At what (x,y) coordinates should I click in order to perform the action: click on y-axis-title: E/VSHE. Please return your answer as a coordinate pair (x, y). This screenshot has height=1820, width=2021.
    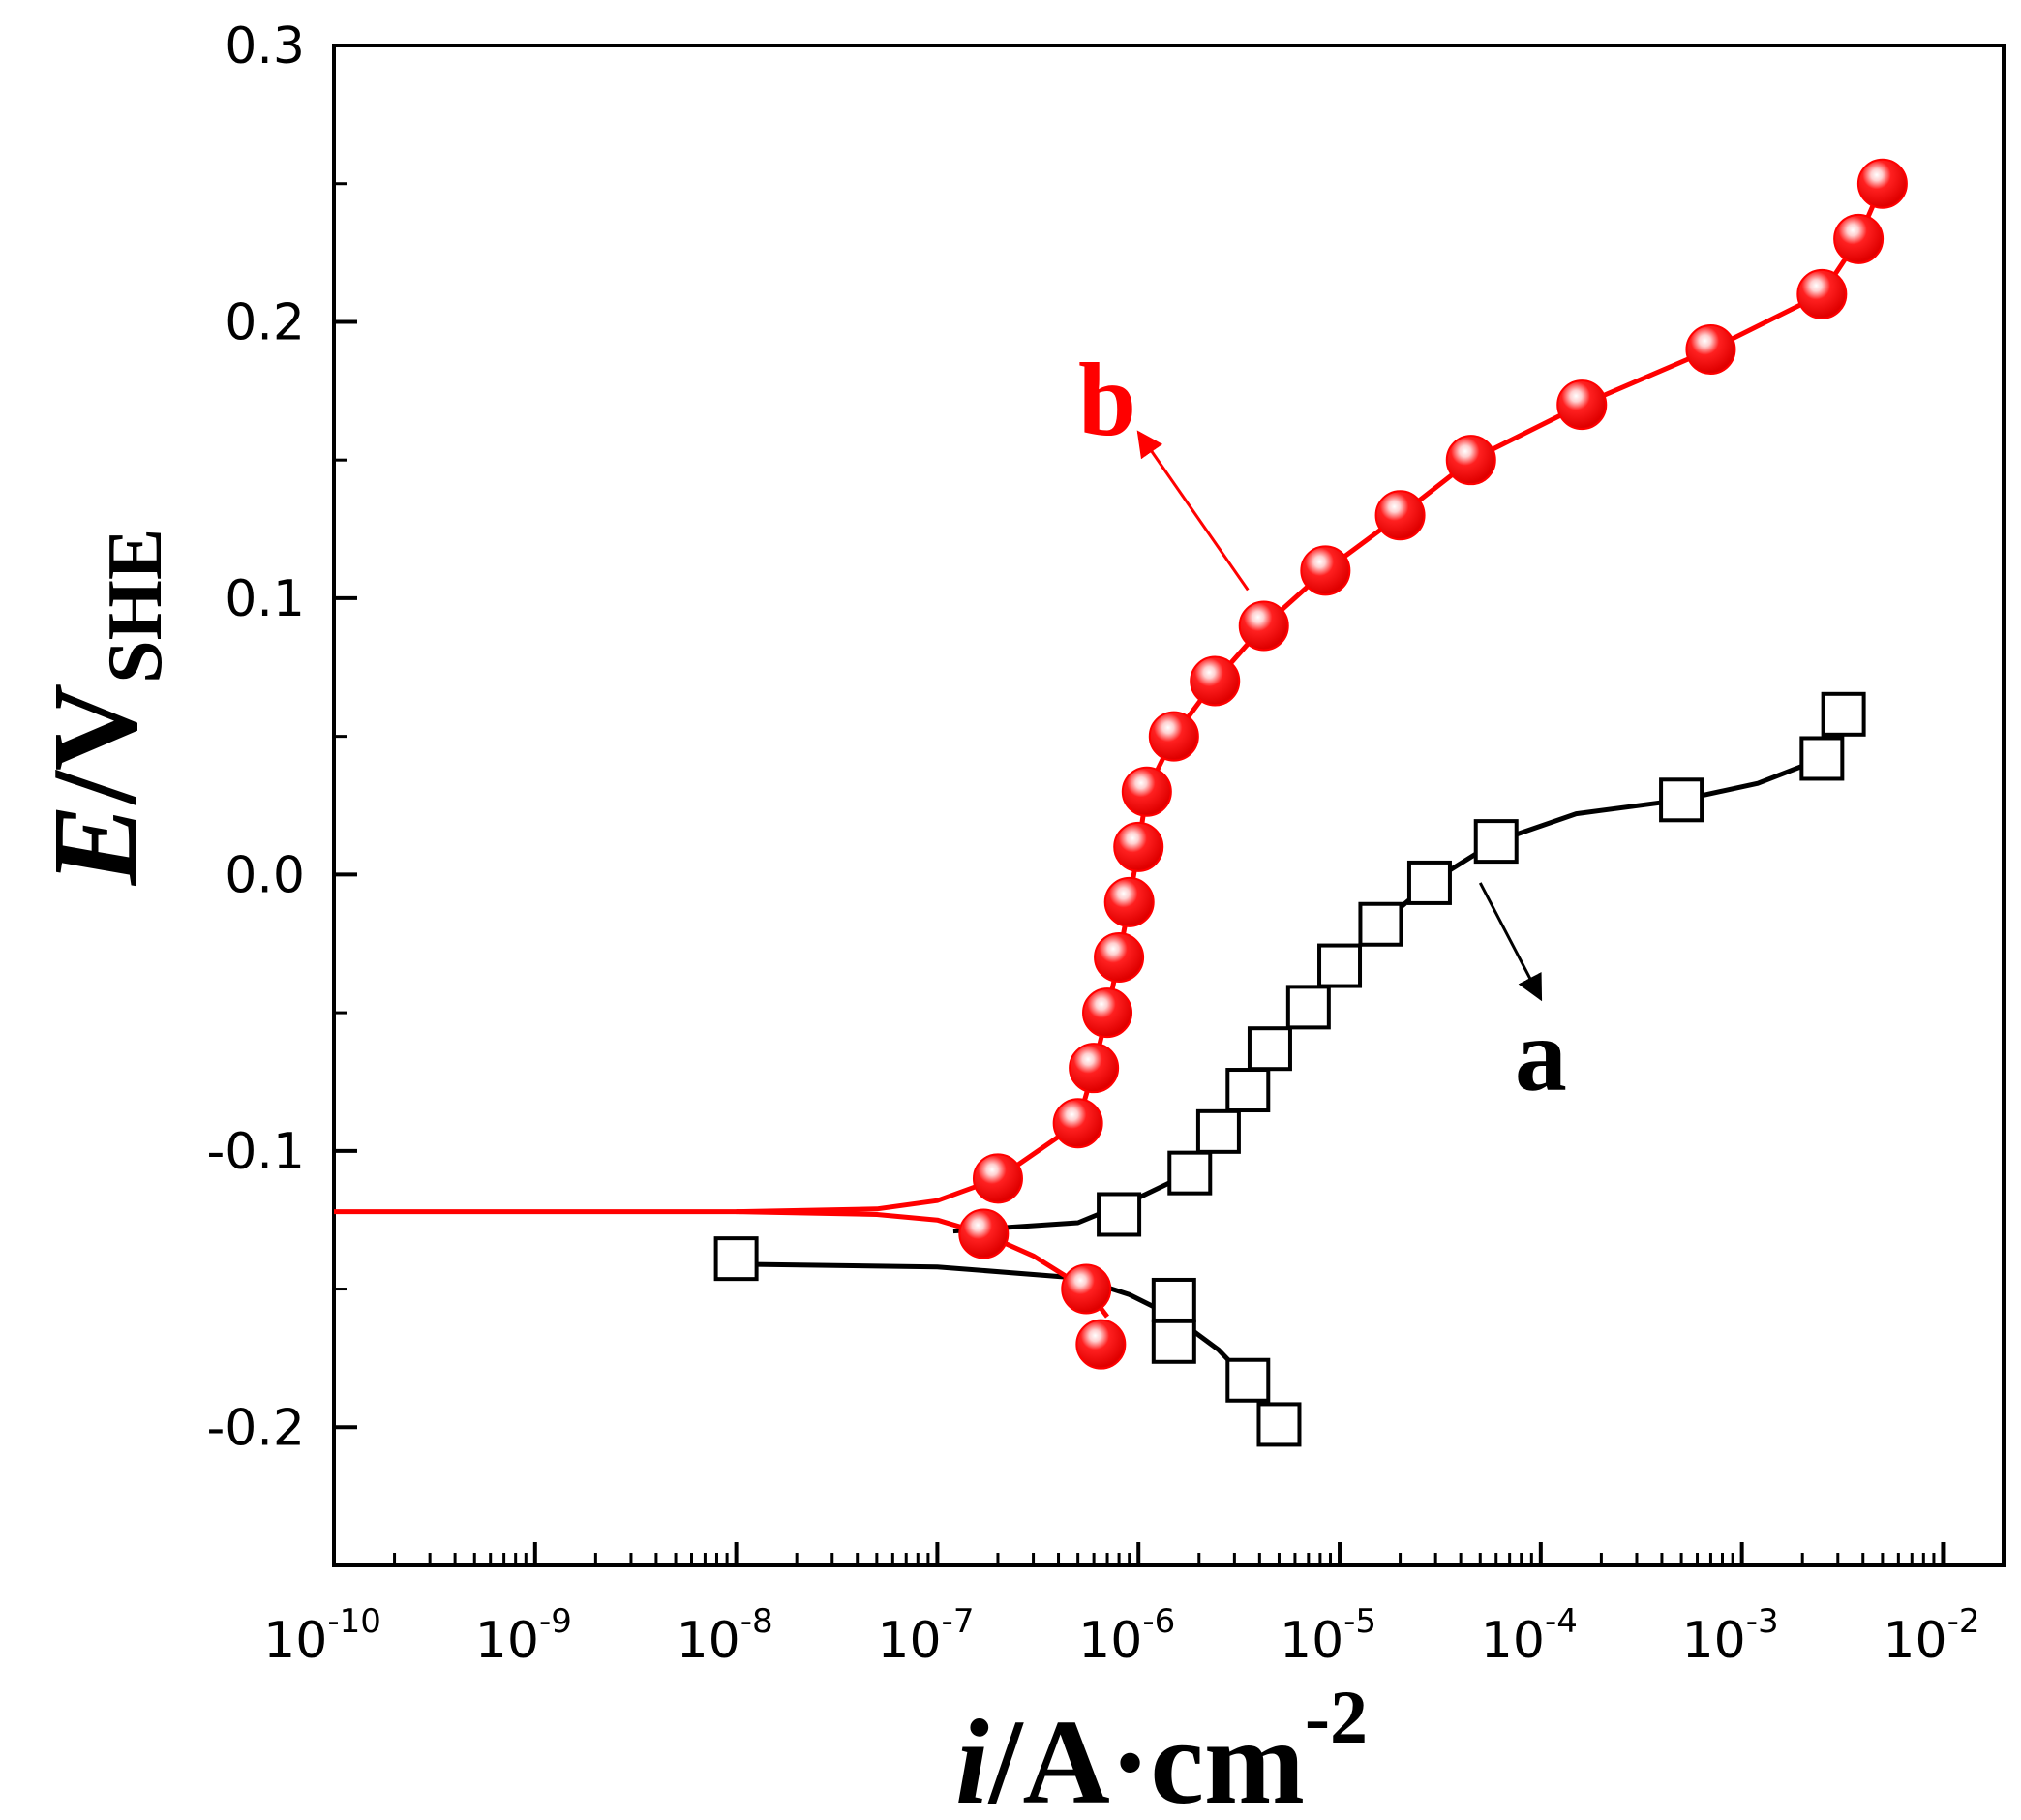
    Looking at the image, I should click on (103, 708).